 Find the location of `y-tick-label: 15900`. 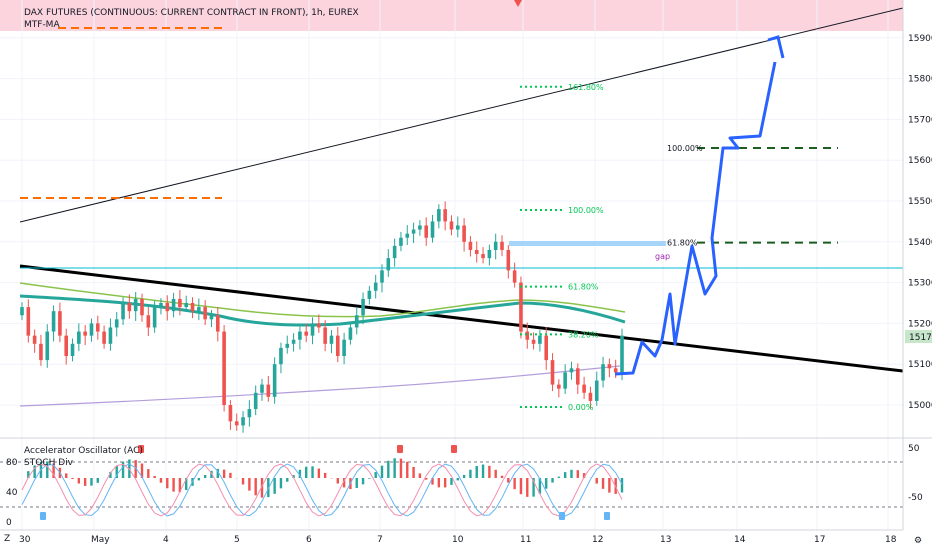

y-tick-label: 15900 is located at coordinates (920, 39).